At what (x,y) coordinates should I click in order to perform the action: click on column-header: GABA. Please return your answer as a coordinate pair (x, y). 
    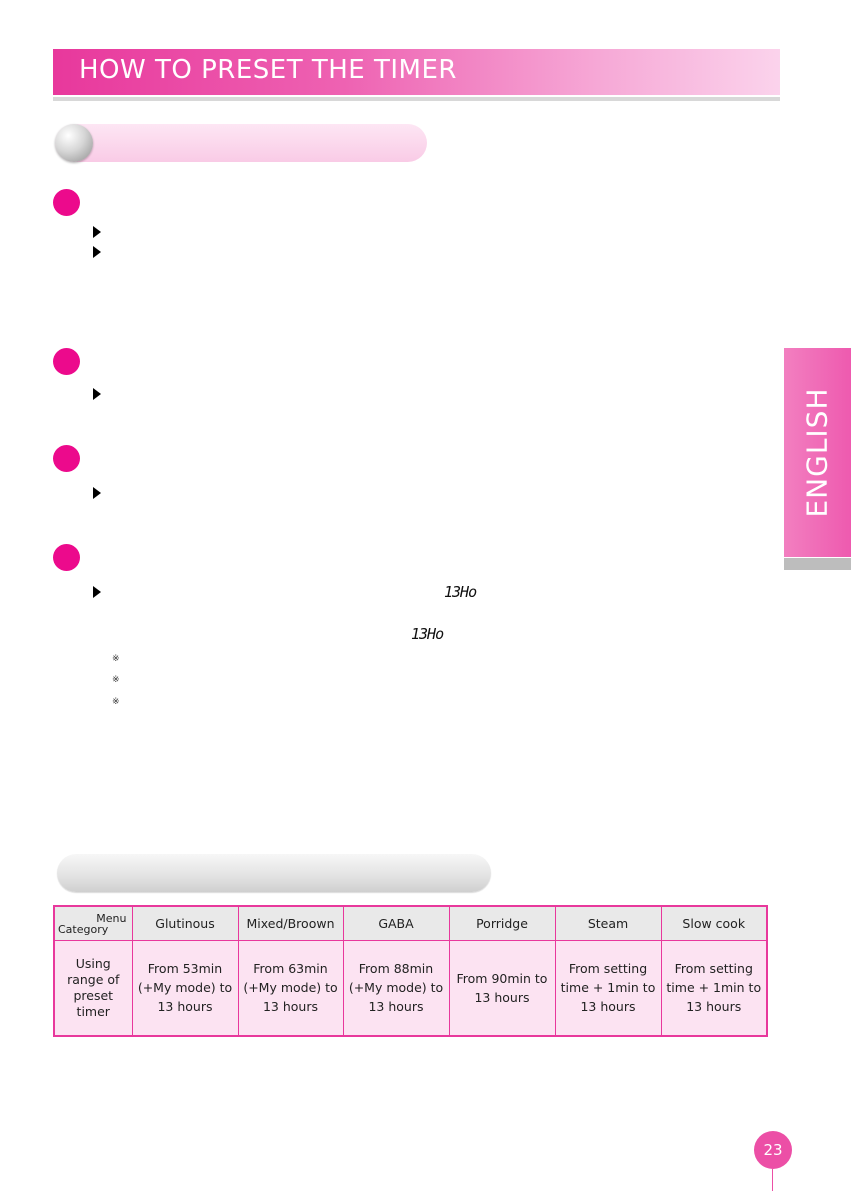
    Looking at the image, I should click on (396, 923).